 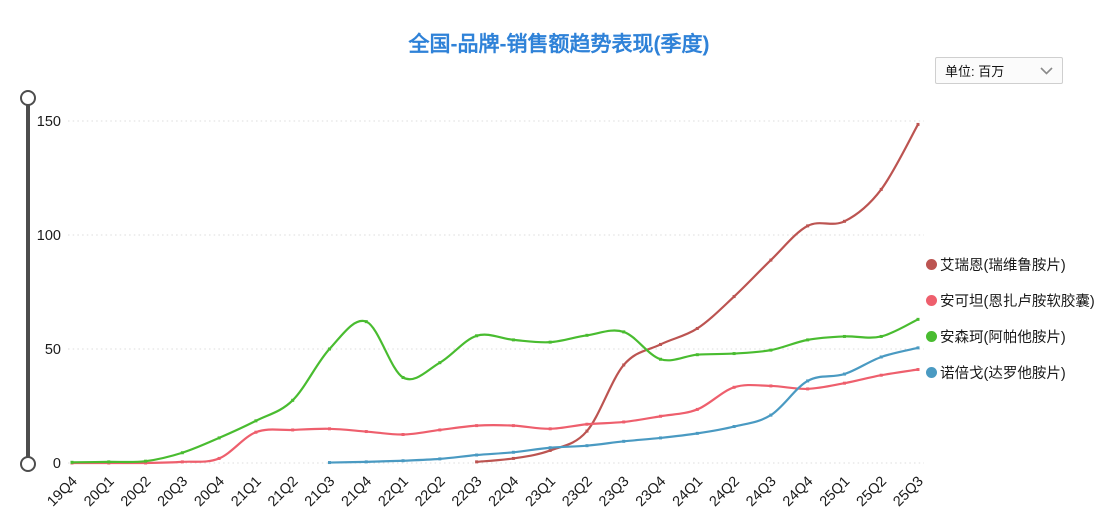 I want to click on y-axis-label: 150, so click(x=49, y=122).